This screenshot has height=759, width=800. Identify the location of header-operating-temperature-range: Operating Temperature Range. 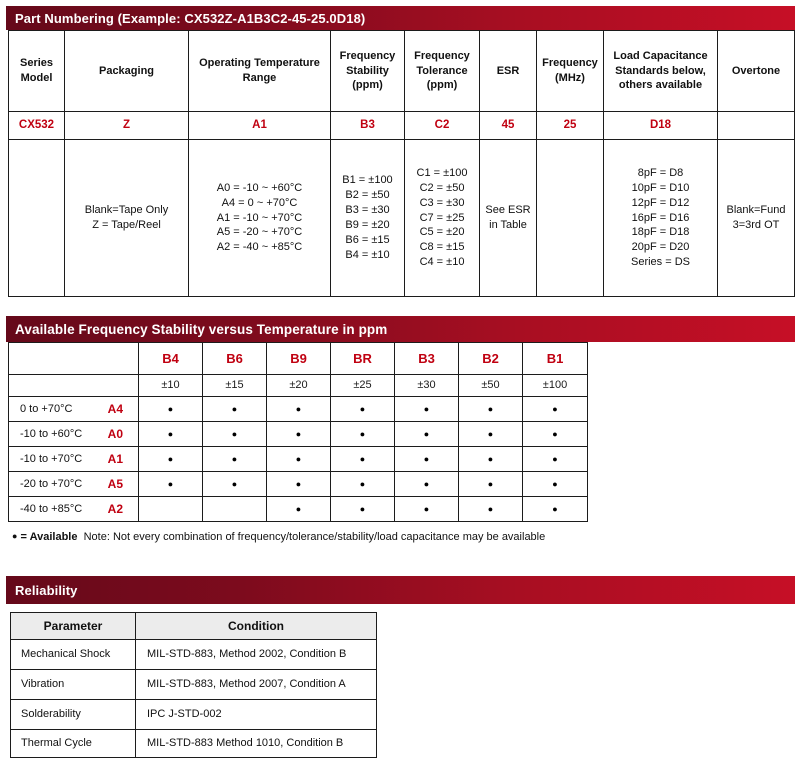
(260, 71).